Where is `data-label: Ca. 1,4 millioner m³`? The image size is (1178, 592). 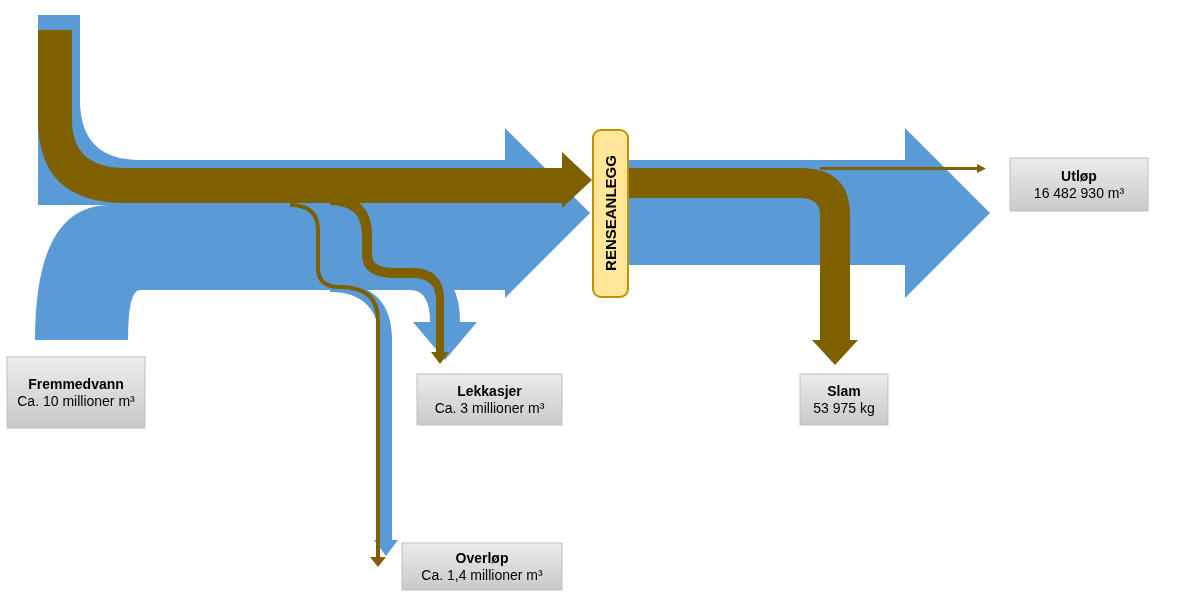 data-label: Ca. 1,4 millioner m³ is located at coordinates (482, 575).